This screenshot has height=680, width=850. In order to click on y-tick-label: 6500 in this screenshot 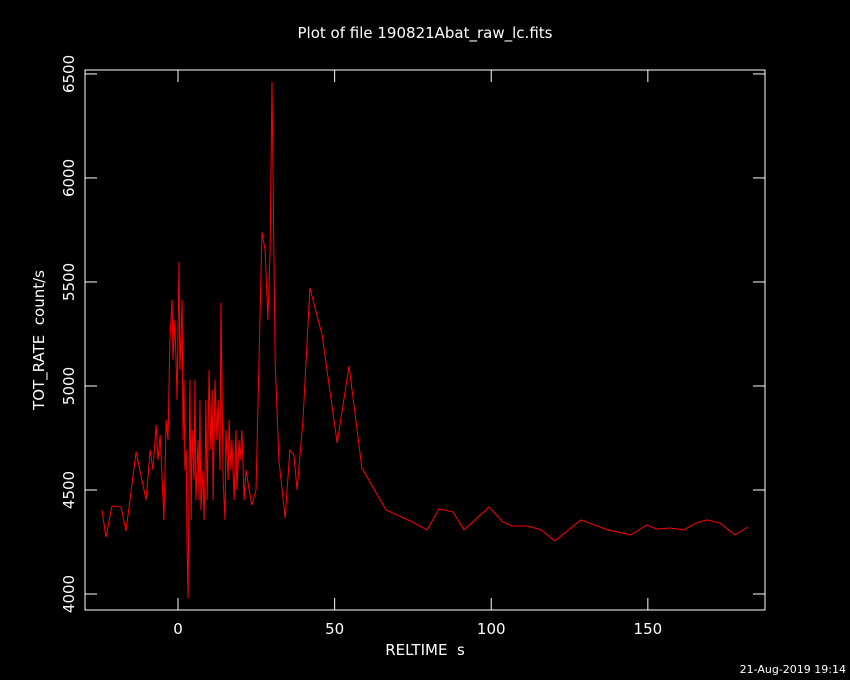, I will do `click(69, 74)`.